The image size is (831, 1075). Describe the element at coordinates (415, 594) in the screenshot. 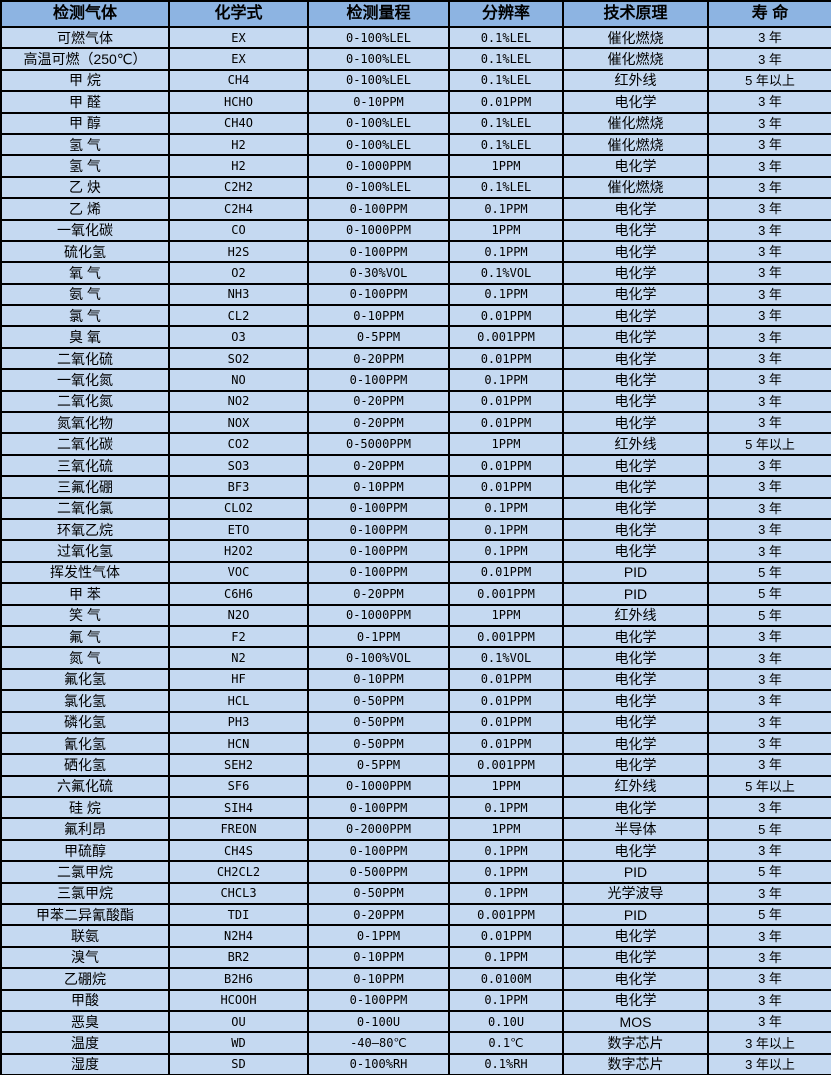

I see `table-row: 甲 苯 C6H6 0-20PPM 0.001PPM PID 5 年` at that location.